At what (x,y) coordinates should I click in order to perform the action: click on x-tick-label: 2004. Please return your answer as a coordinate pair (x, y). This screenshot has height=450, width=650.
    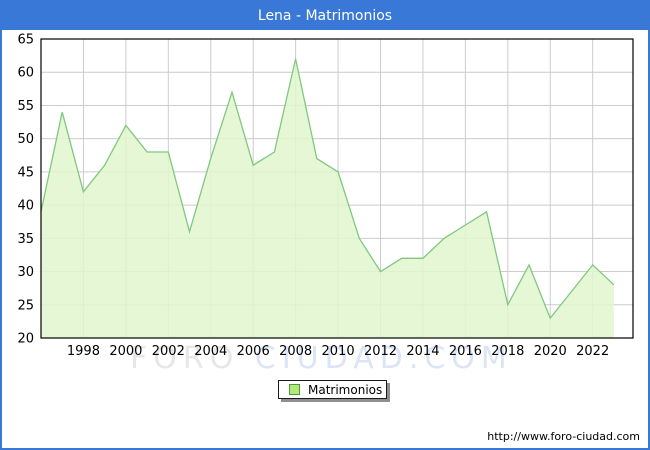
    Looking at the image, I should click on (210, 351).